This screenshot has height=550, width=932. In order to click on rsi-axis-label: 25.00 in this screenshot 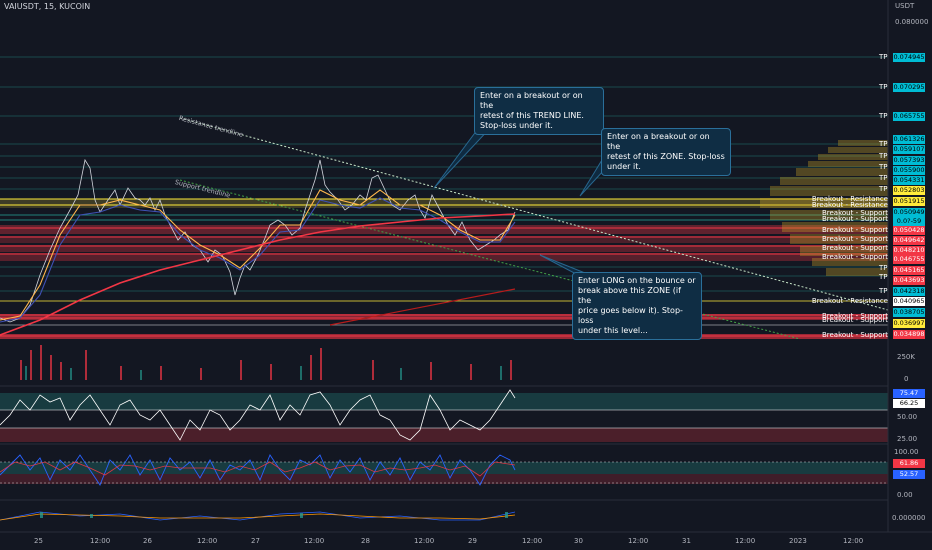, I will do `click(907, 439)`.